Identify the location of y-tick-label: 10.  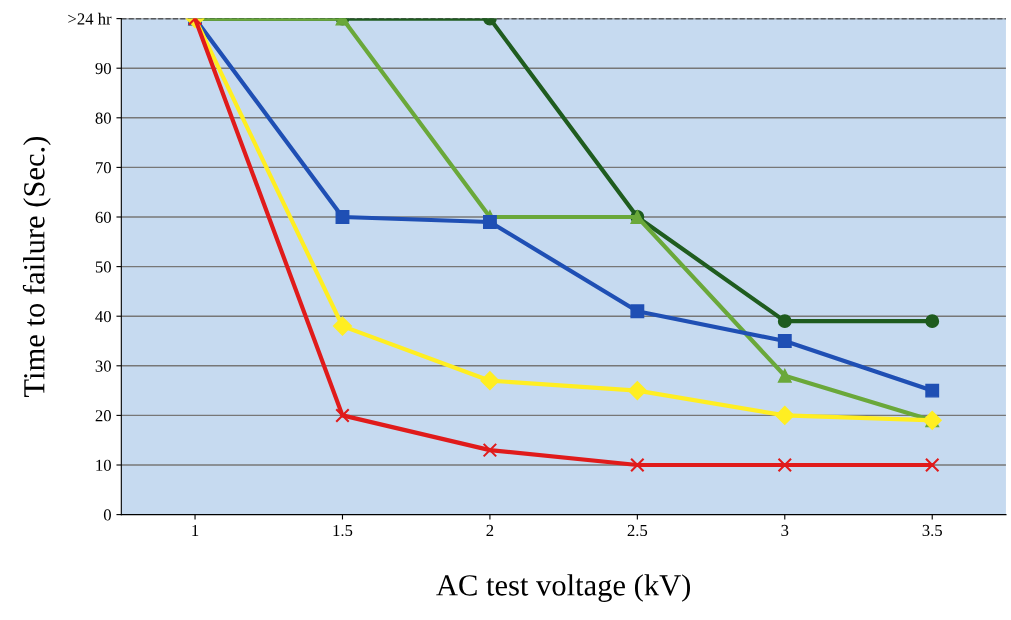
(103, 465).